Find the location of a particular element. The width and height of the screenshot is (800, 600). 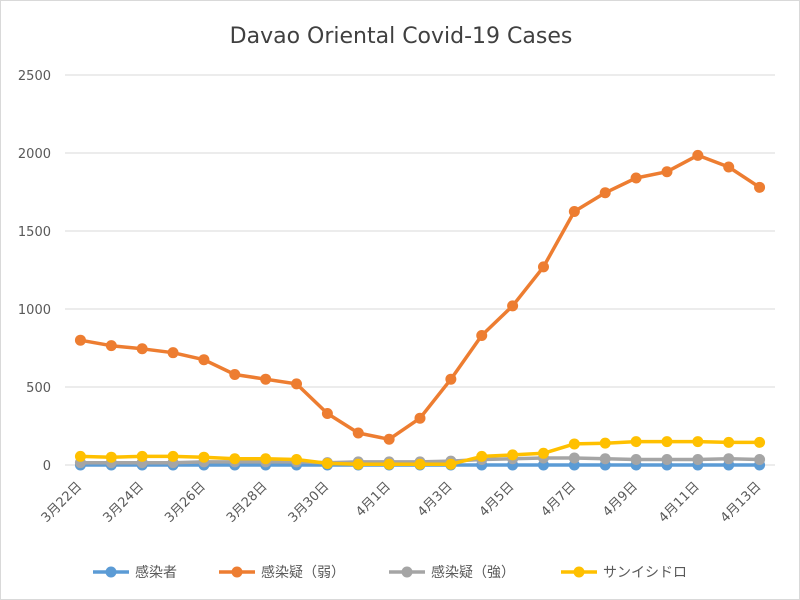

y-tick-label: 1000 is located at coordinates (34, 310).